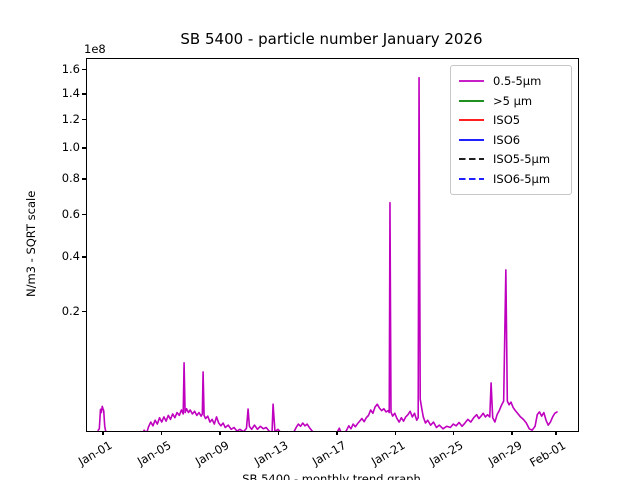 This screenshot has width=640, height=480. What do you see at coordinates (505, 453) in the screenshot?
I see `x-tick-label: Jan-29` at bounding box center [505, 453].